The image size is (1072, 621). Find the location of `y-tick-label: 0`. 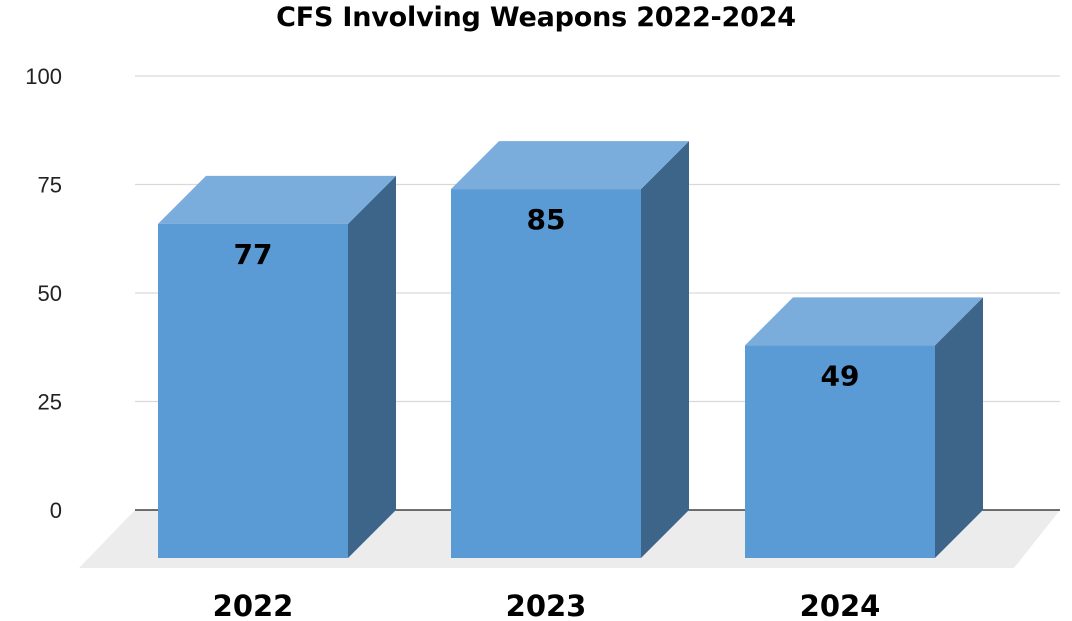

y-tick-label: 0 is located at coordinates (56, 510).